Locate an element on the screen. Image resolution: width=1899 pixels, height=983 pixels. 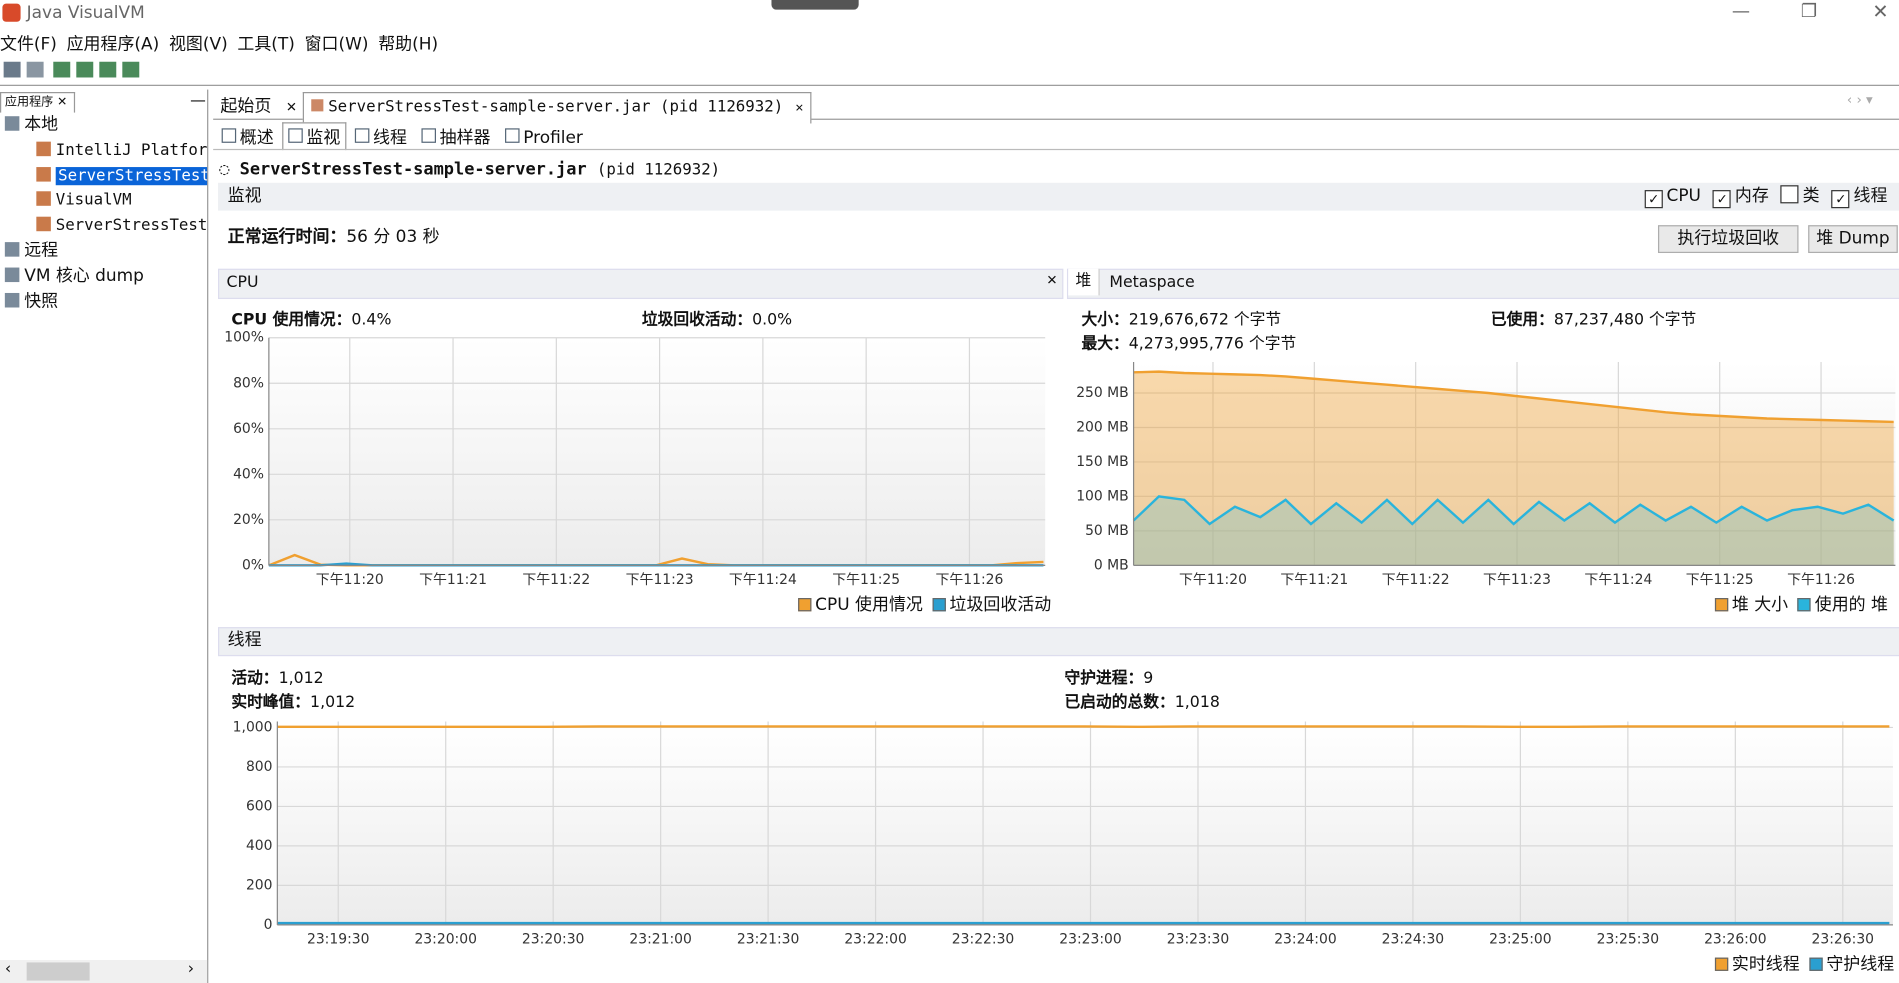
tree-label: ServerStressTest- is located at coordinates (131, 226).